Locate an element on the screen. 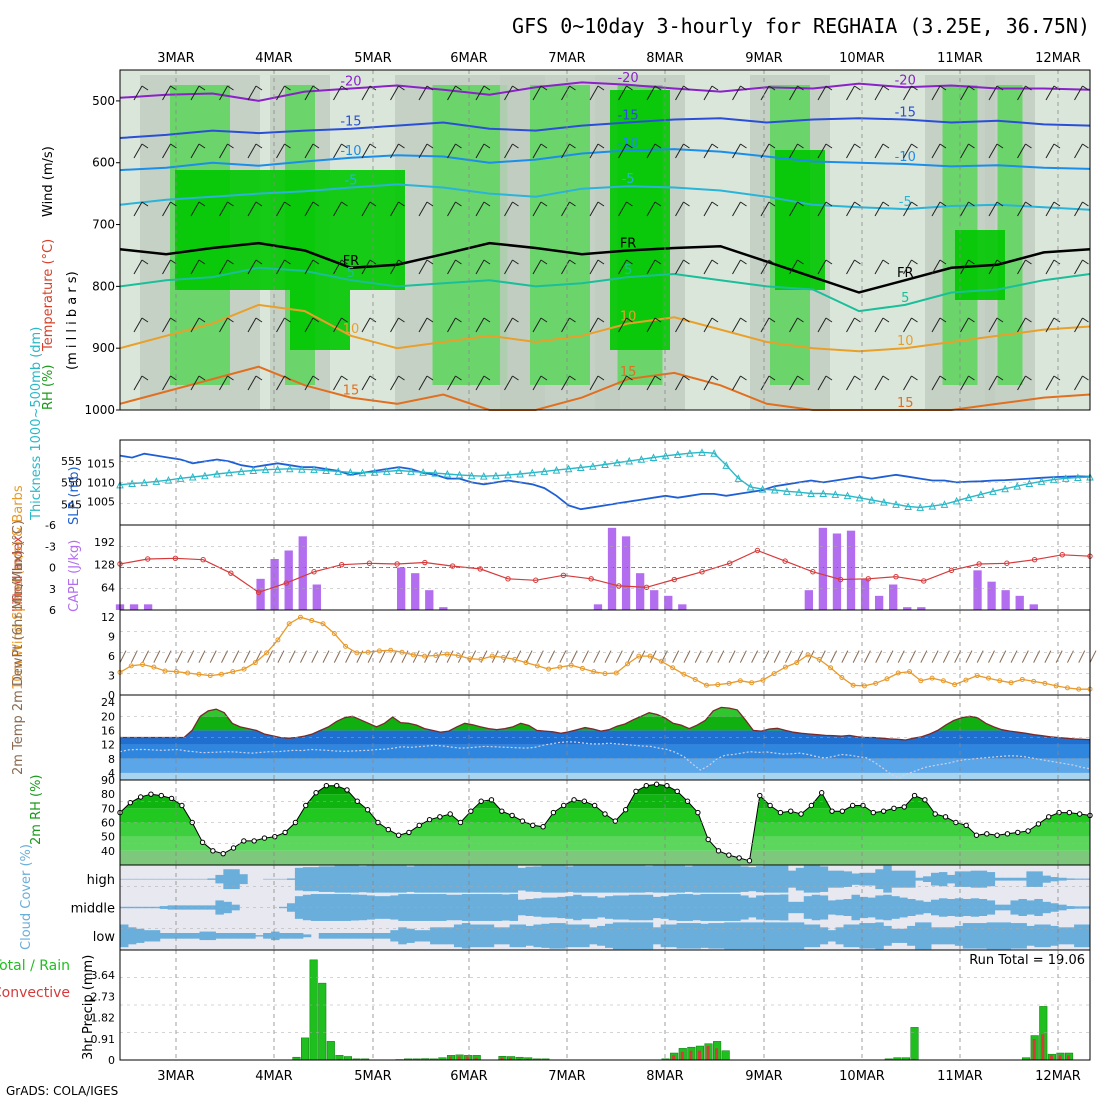  rh-band-dark is located at coordinates (800, 220).